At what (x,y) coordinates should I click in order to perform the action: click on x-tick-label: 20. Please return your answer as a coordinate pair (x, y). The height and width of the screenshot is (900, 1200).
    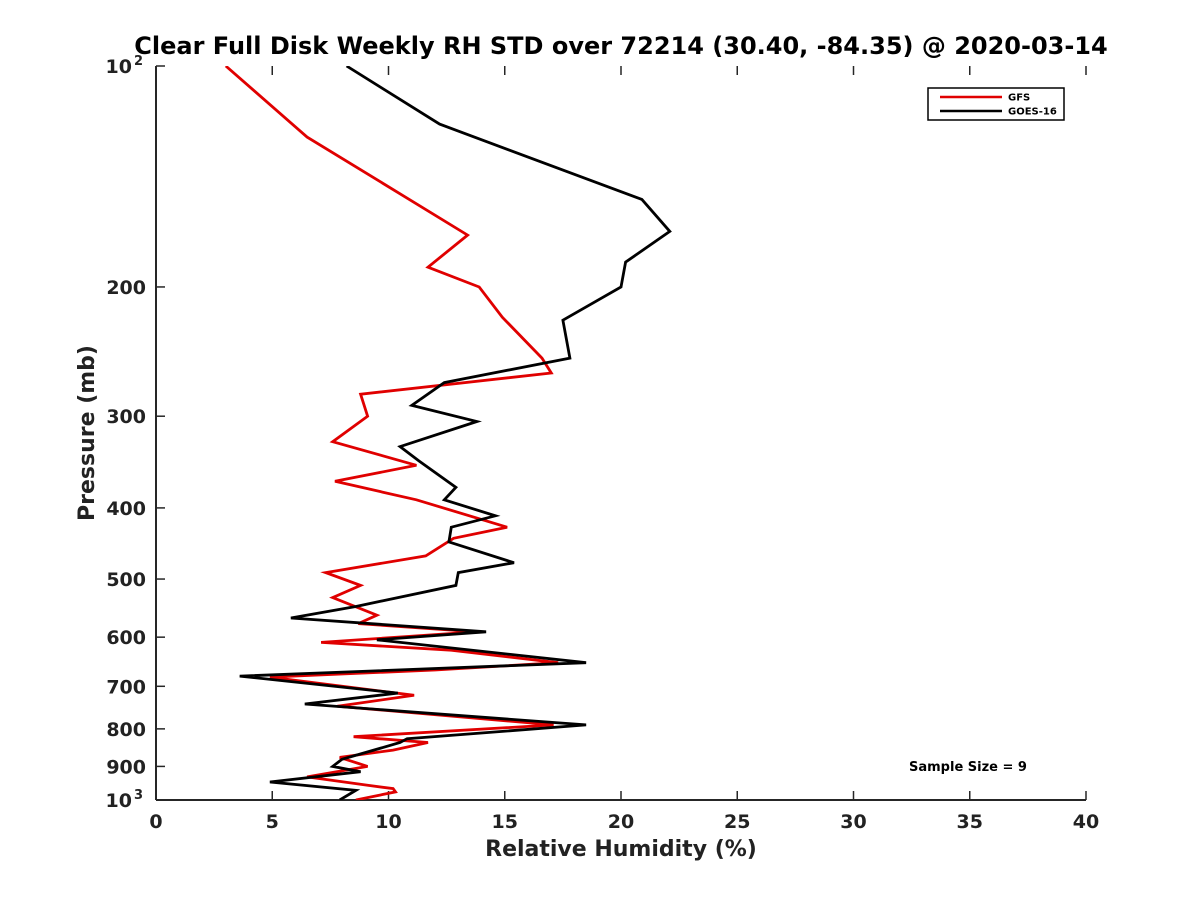
    Looking at the image, I should click on (621, 822).